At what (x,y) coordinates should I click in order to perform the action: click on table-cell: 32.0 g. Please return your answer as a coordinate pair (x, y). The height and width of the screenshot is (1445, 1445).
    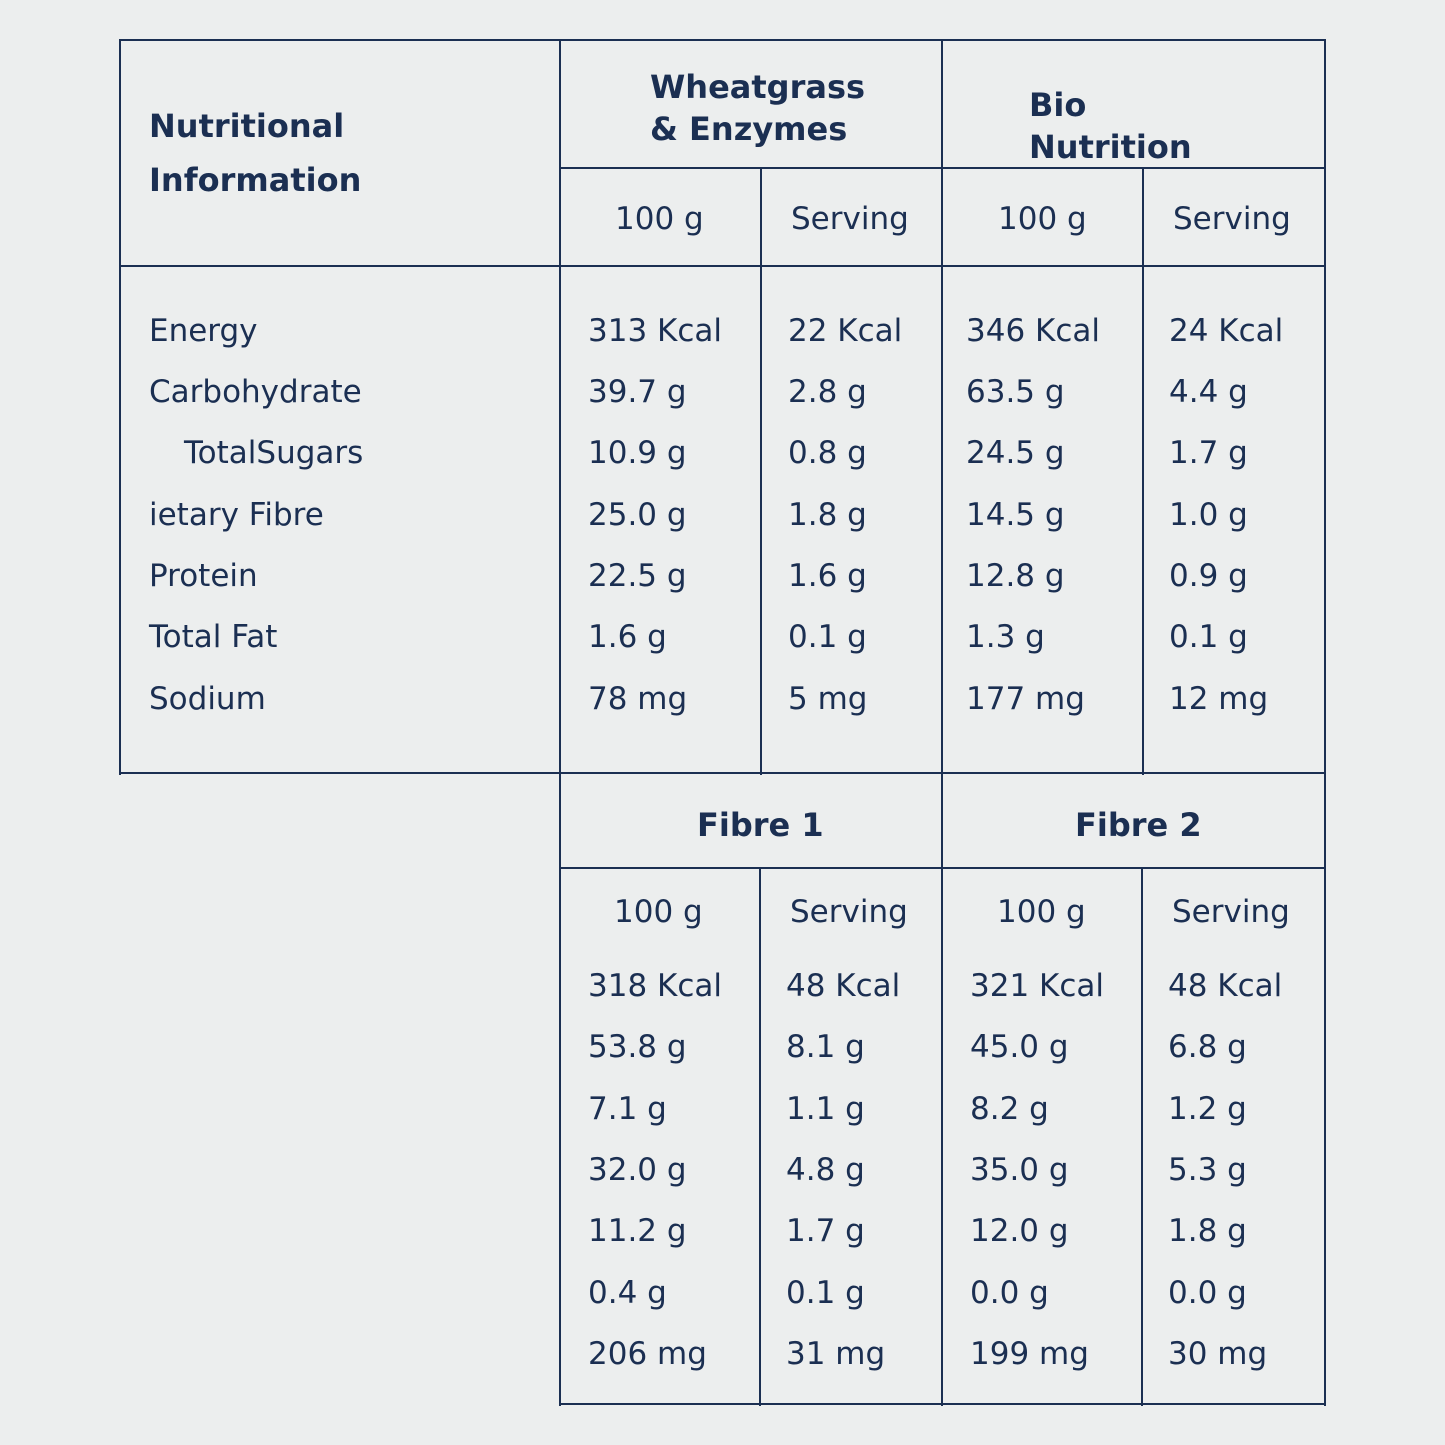
    Looking at the image, I should click on (637, 1170).